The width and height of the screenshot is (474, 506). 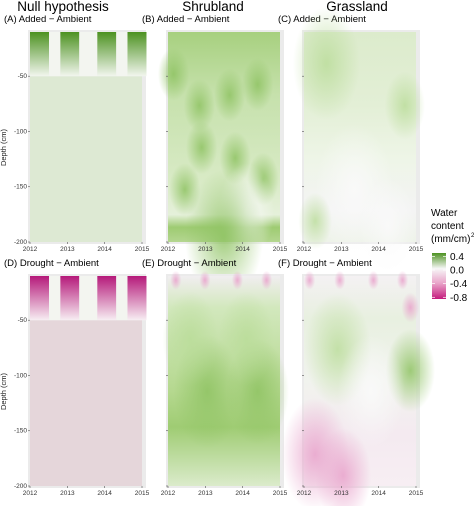 I want to click on column-title: Grassland, so click(x=357, y=7).